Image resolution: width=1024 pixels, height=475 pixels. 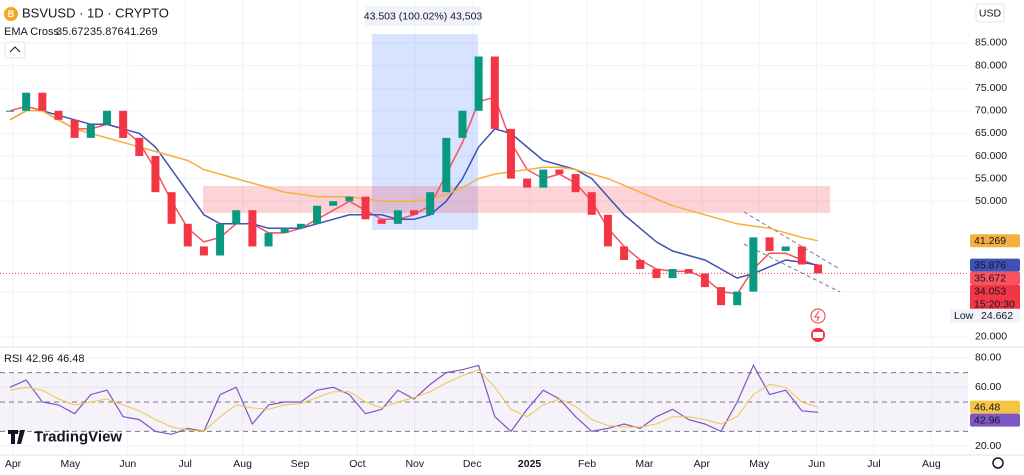 What do you see at coordinates (988, 446) in the screenshot?
I see `y-tick-label: 20.00` at bounding box center [988, 446].